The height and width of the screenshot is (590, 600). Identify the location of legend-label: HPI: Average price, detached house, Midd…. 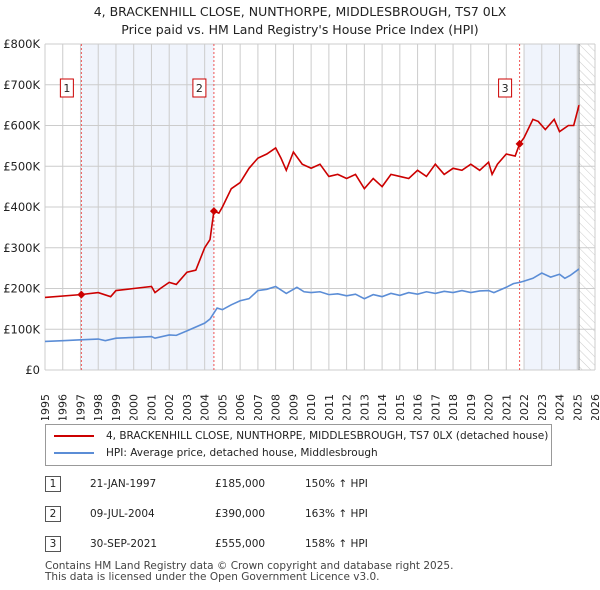
(242, 453).